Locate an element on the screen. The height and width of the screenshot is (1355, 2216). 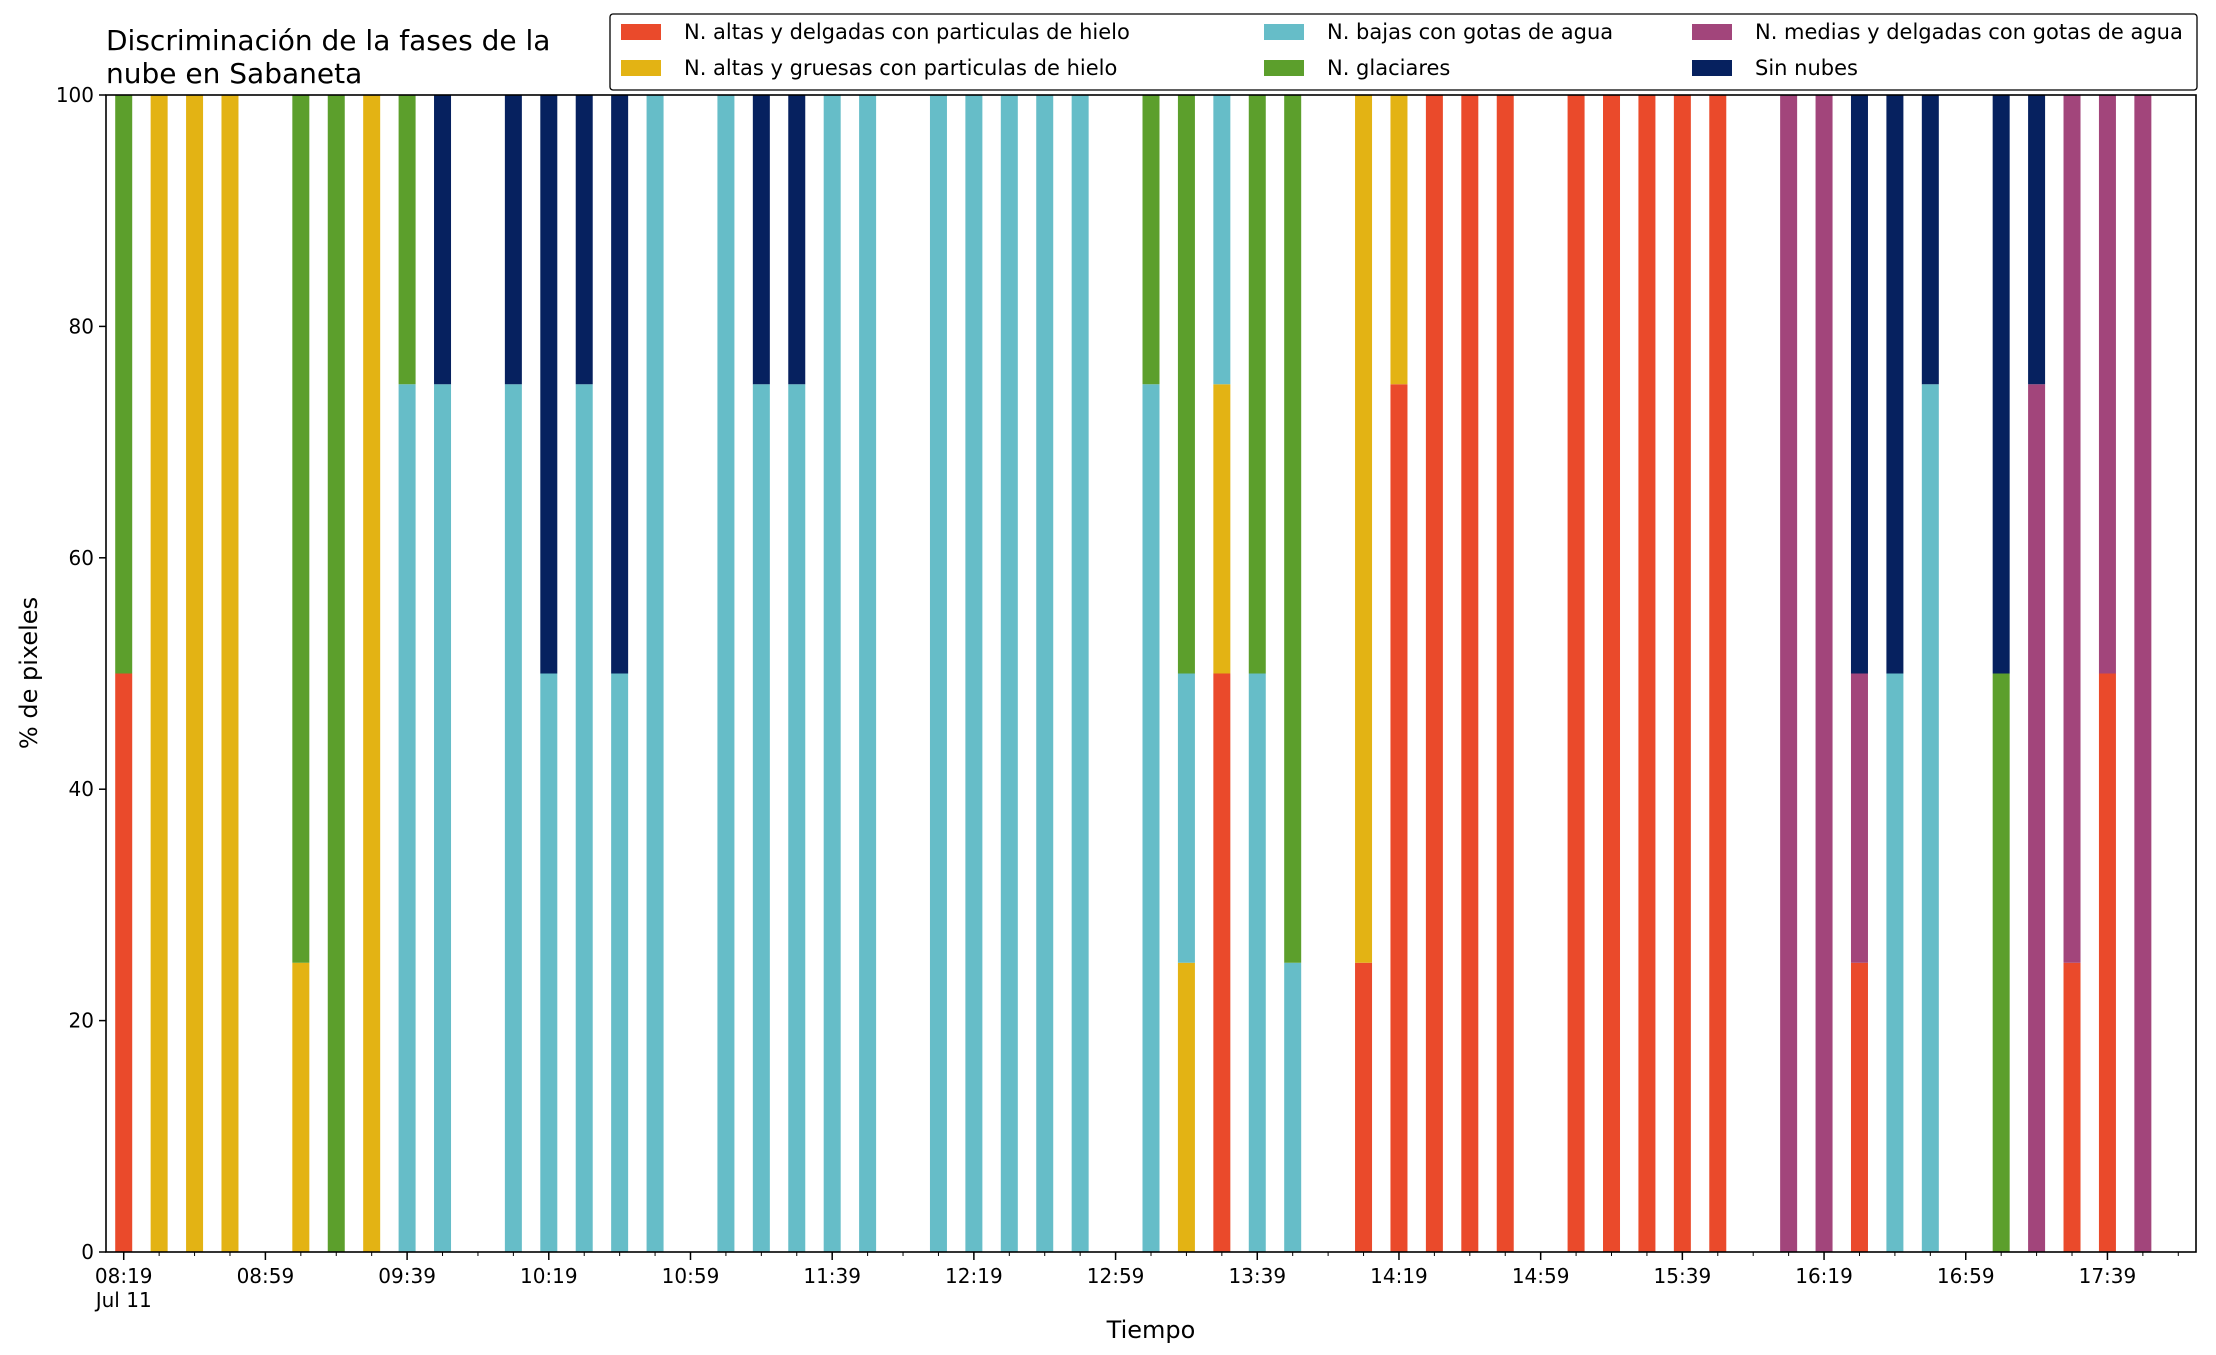
legend-label: N. medias y delgadas con gotas de agua is located at coordinates (1969, 32).